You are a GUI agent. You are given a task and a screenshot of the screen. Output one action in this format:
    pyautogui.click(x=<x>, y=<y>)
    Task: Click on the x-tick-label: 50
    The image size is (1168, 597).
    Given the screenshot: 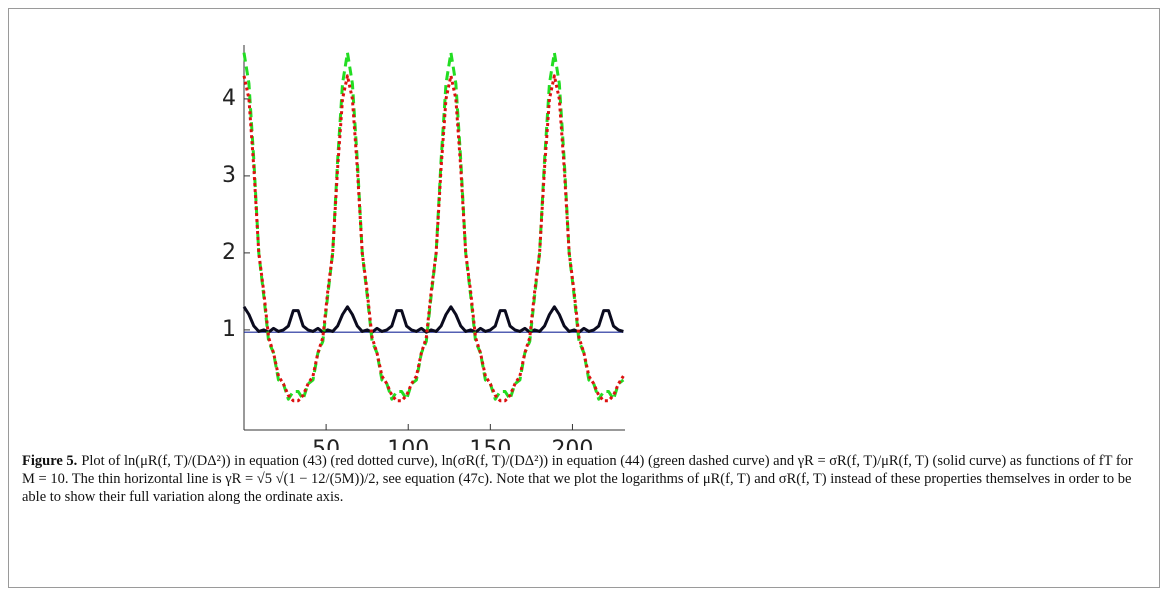 What is the action you would take?
    pyautogui.click(x=326, y=443)
    